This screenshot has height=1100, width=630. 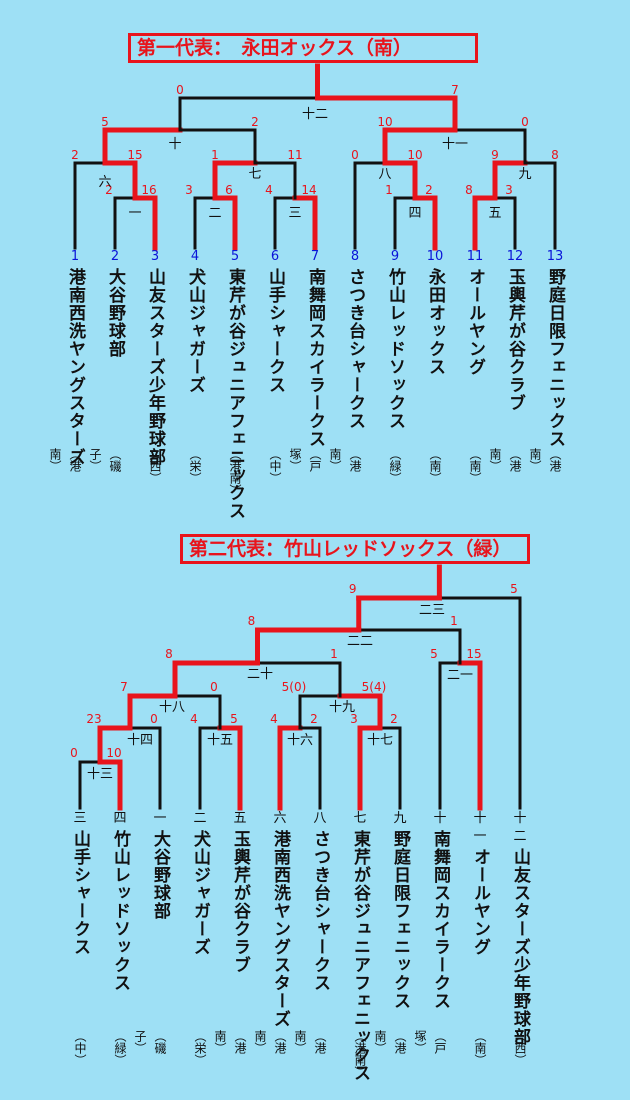 What do you see at coordinates (455, 144) in the screenshot?
I see `game-number-label: 十一` at bounding box center [455, 144].